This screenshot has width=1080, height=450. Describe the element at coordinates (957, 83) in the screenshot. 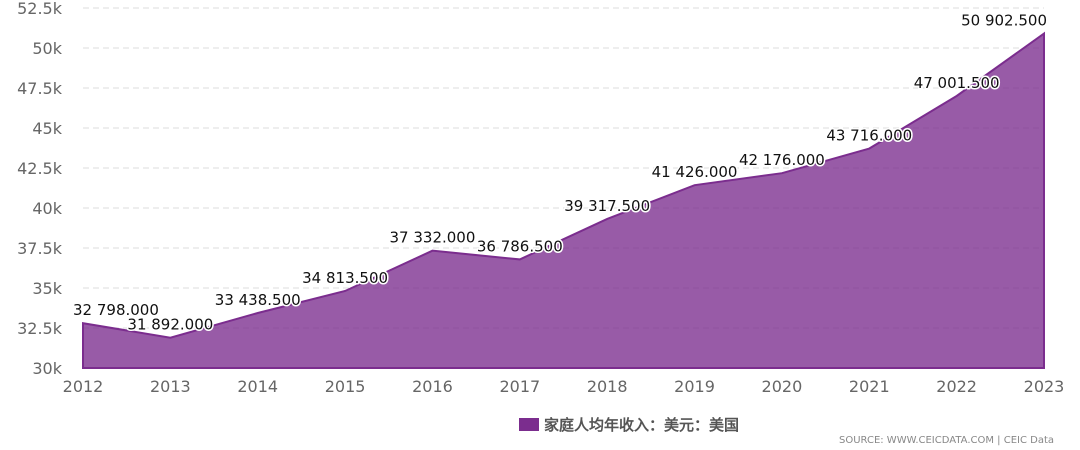

I see `data-label: 47 001.500` at that location.